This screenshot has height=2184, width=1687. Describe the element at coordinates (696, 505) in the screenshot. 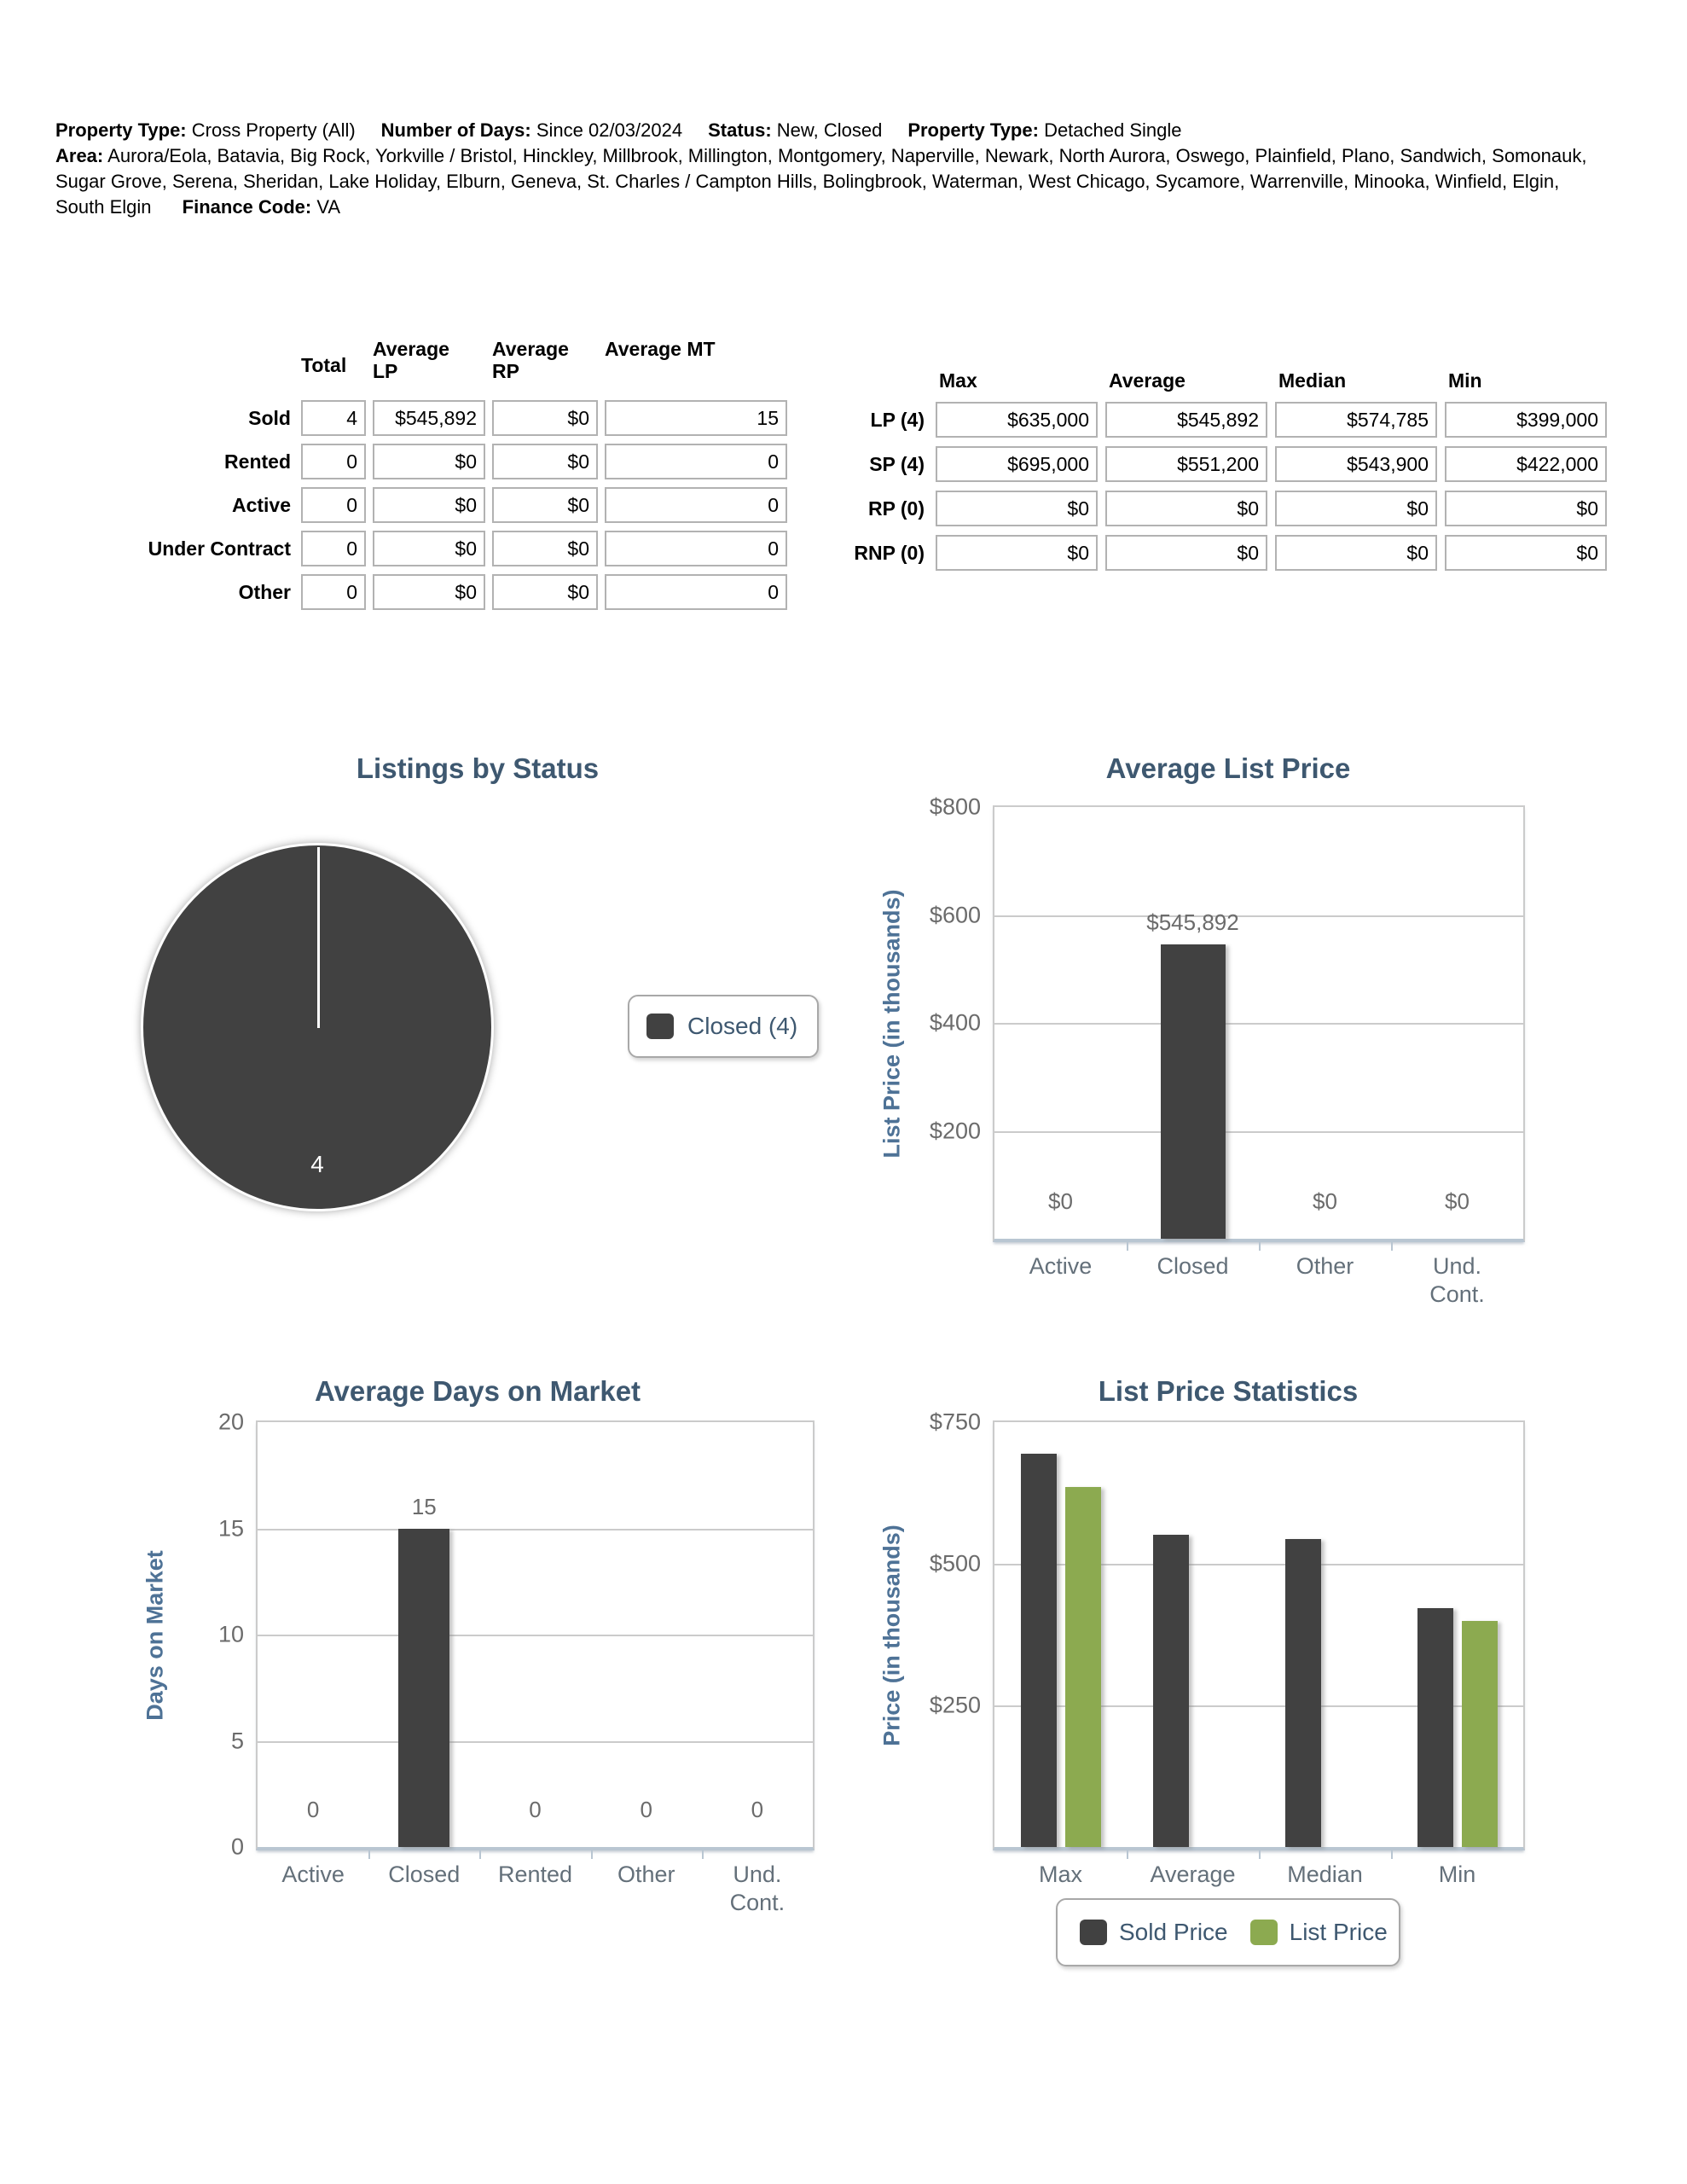

I see `cell-active-avg-mt: 0` at that location.